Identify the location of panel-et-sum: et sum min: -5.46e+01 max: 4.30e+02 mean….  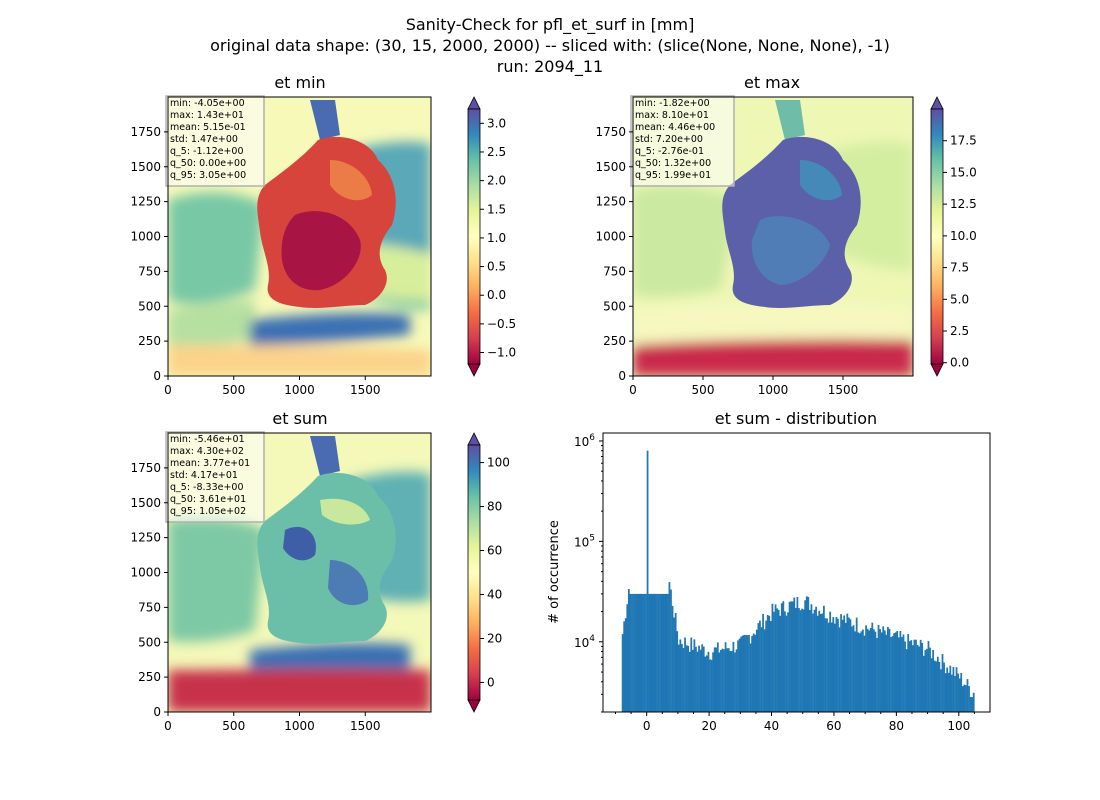
(319, 571).